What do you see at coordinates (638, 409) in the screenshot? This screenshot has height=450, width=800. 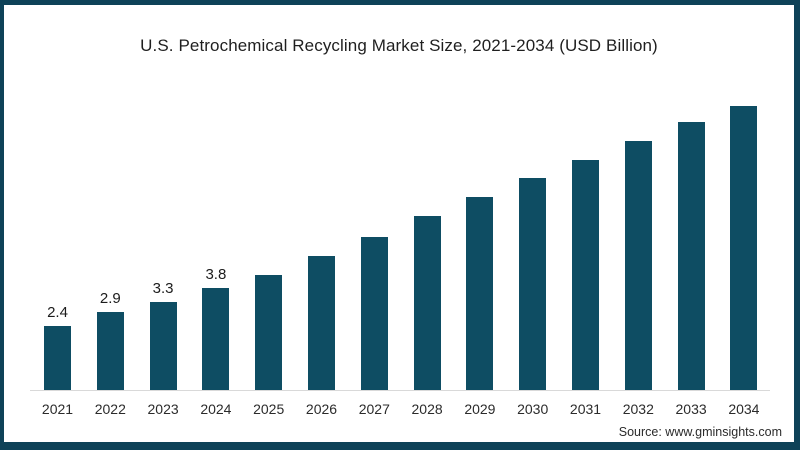 I see `x-tick-2032: 2032` at bounding box center [638, 409].